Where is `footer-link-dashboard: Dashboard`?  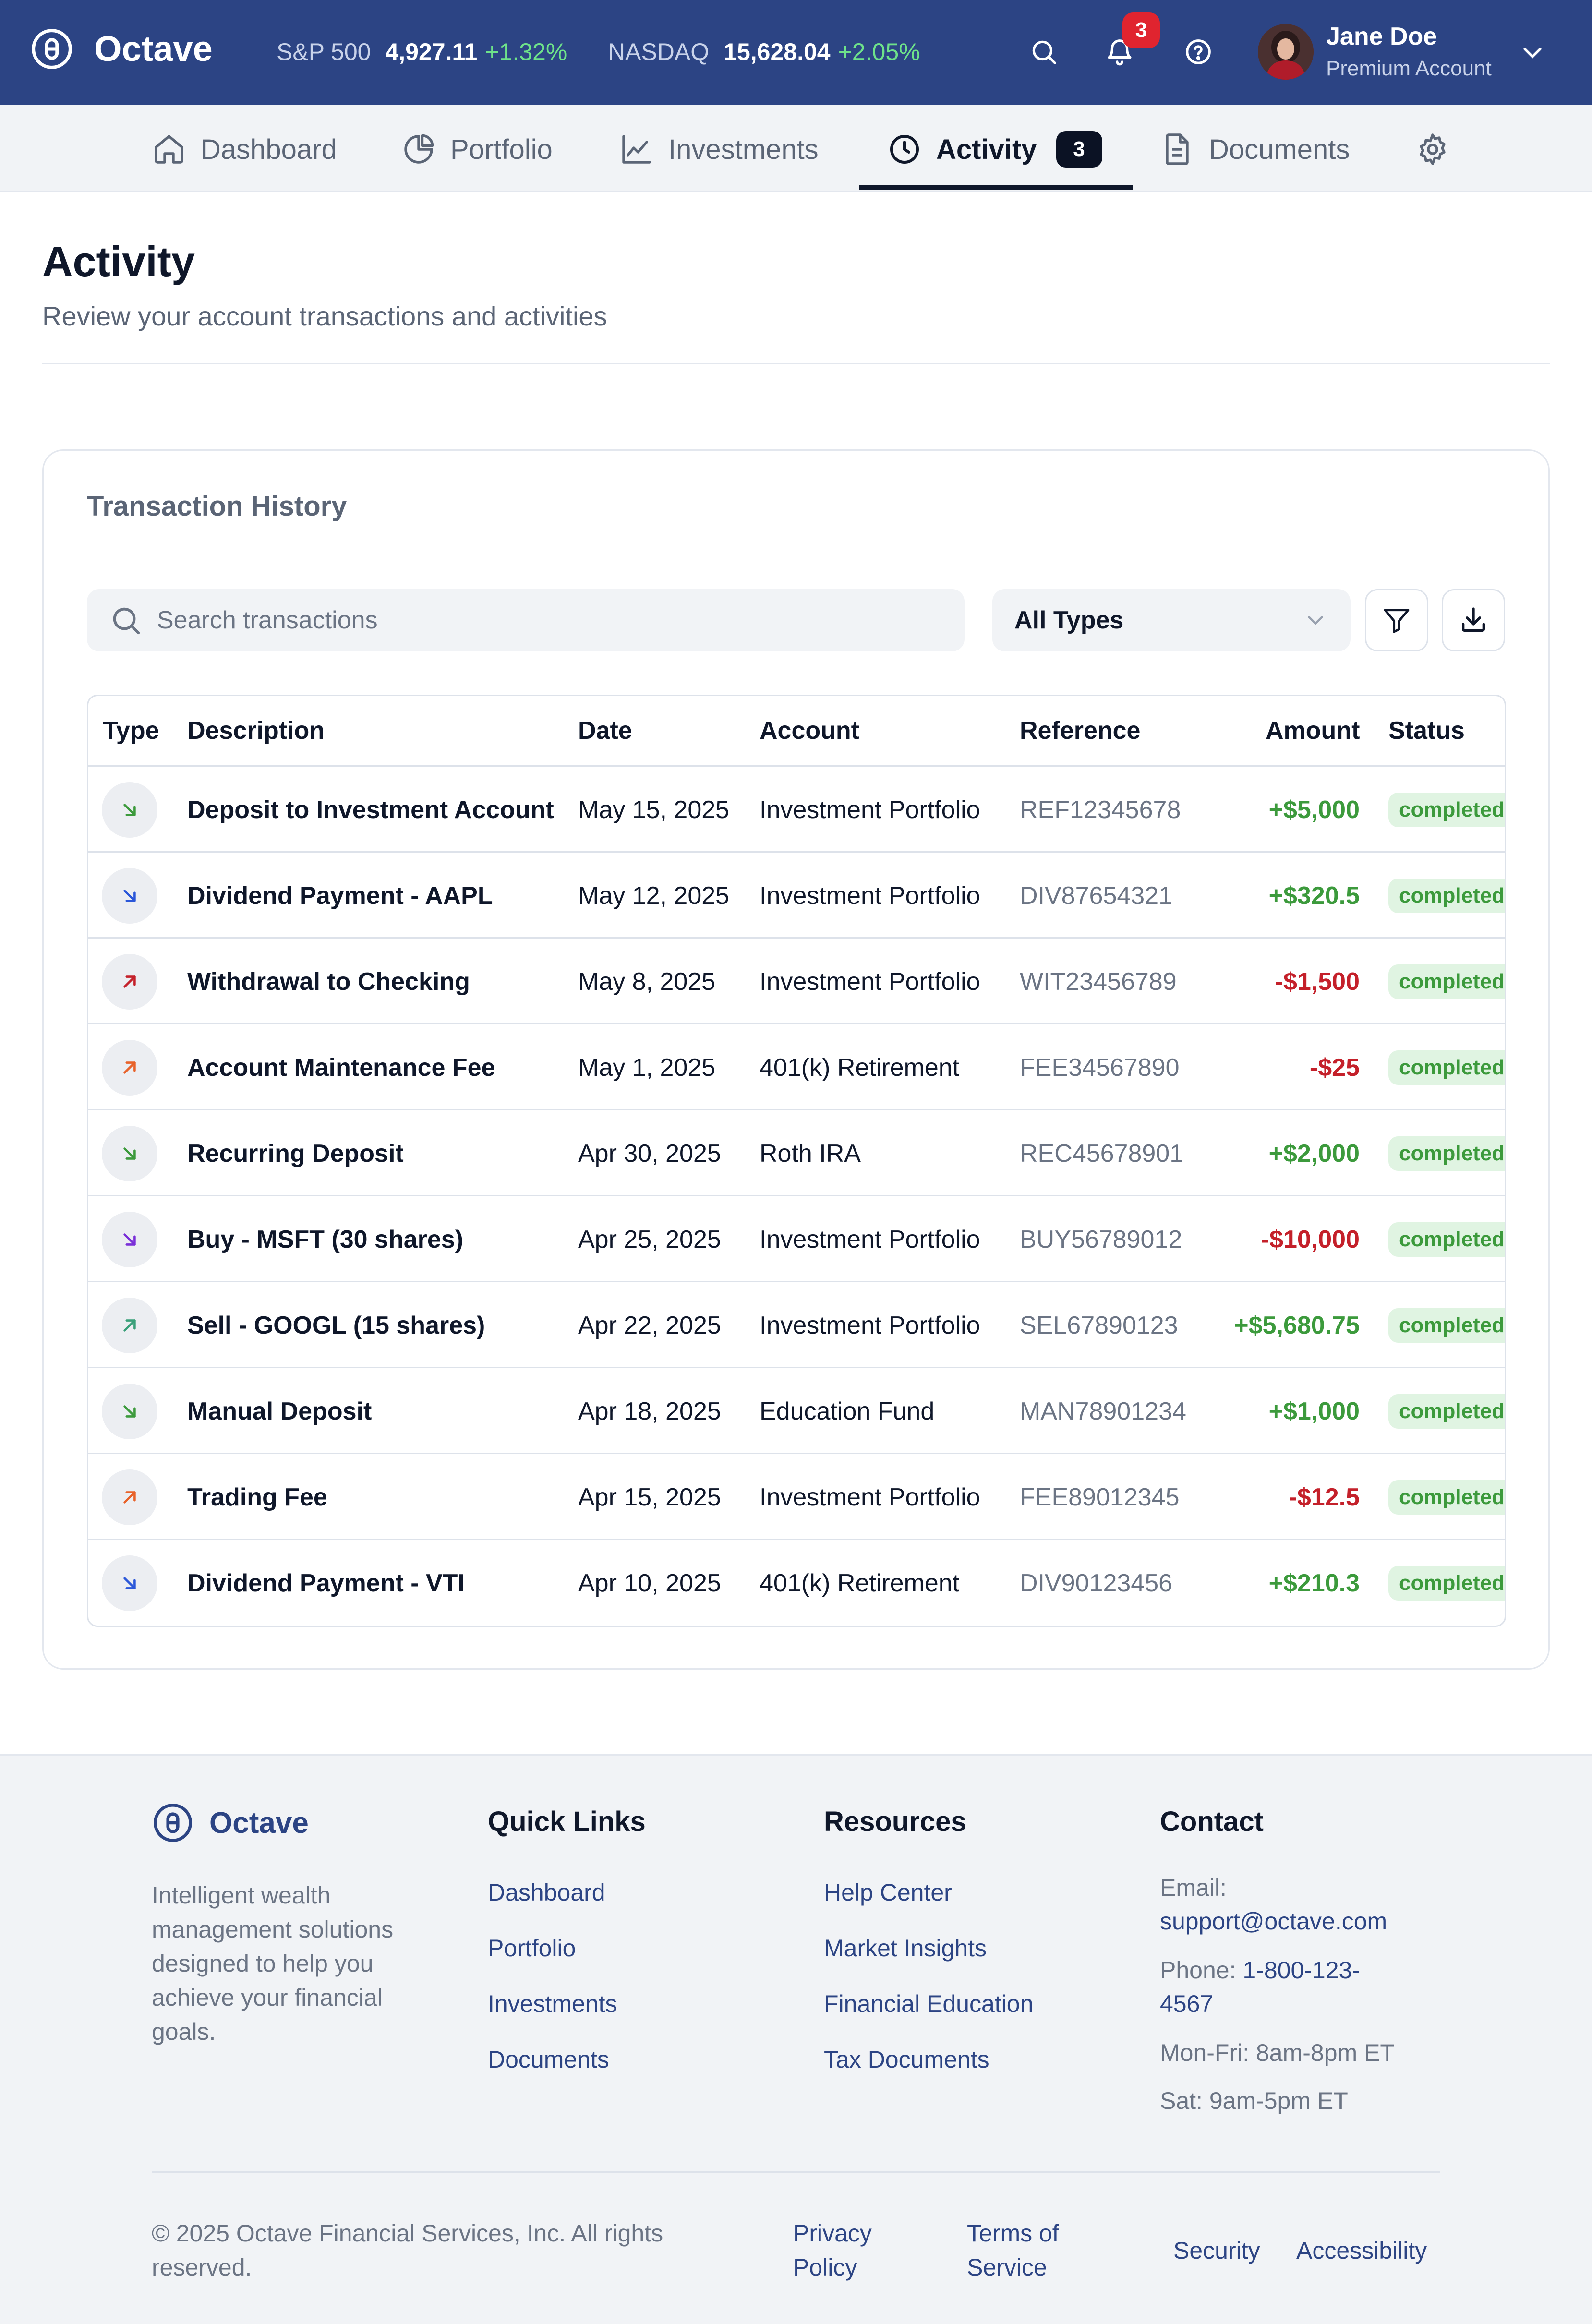 footer-link-dashboard: Dashboard is located at coordinates (546, 1893).